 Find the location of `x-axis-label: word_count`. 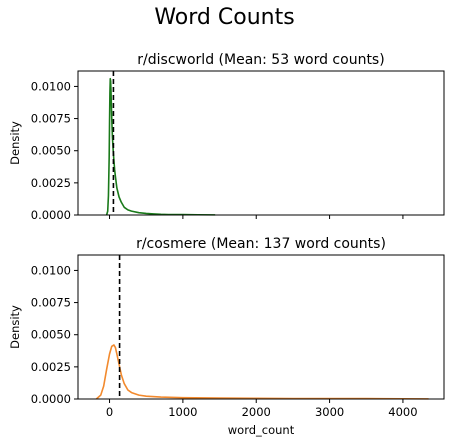

x-axis-label: word_count is located at coordinates (261, 430).